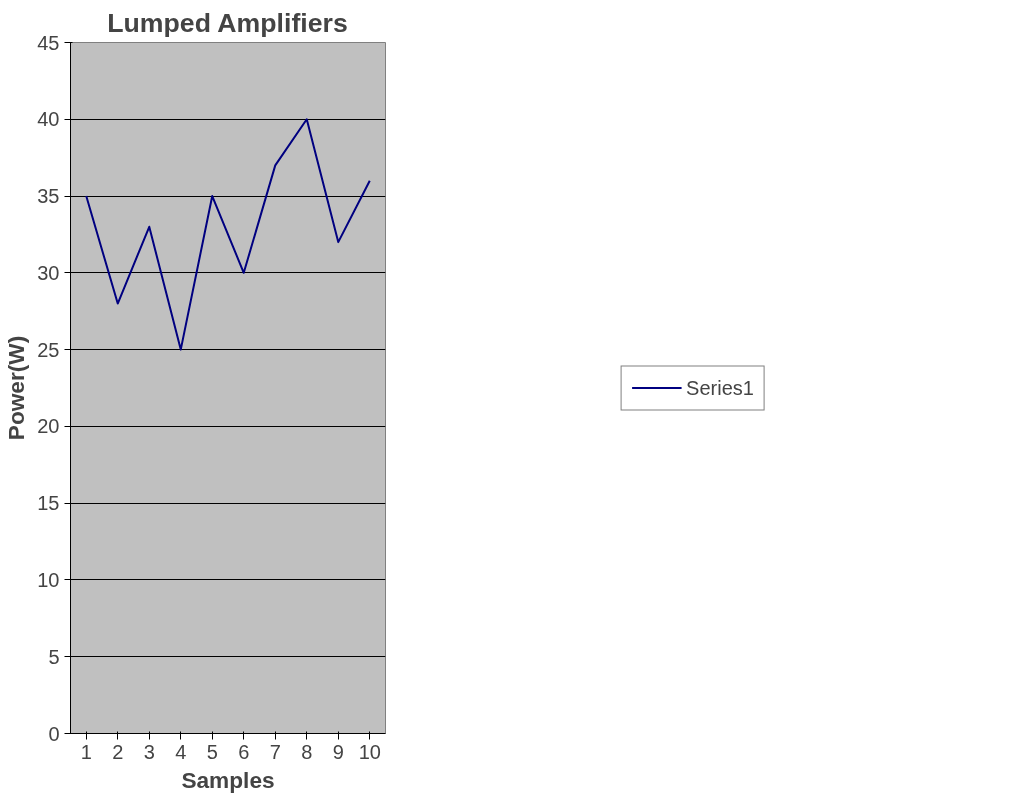  What do you see at coordinates (54, 733) in the screenshot?
I see `y-tick-label: 0` at bounding box center [54, 733].